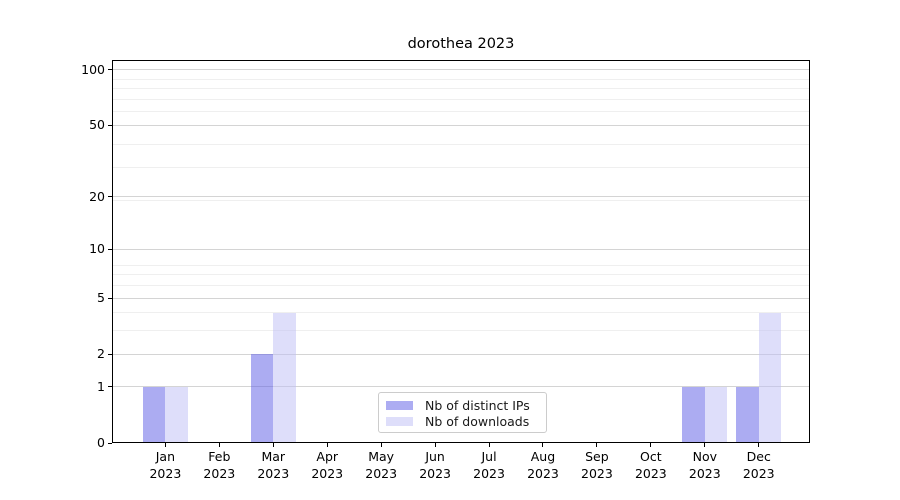 The height and width of the screenshot is (500, 900). What do you see at coordinates (101, 386) in the screenshot?
I see `y-tick-label: 1` at bounding box center [101, 386].